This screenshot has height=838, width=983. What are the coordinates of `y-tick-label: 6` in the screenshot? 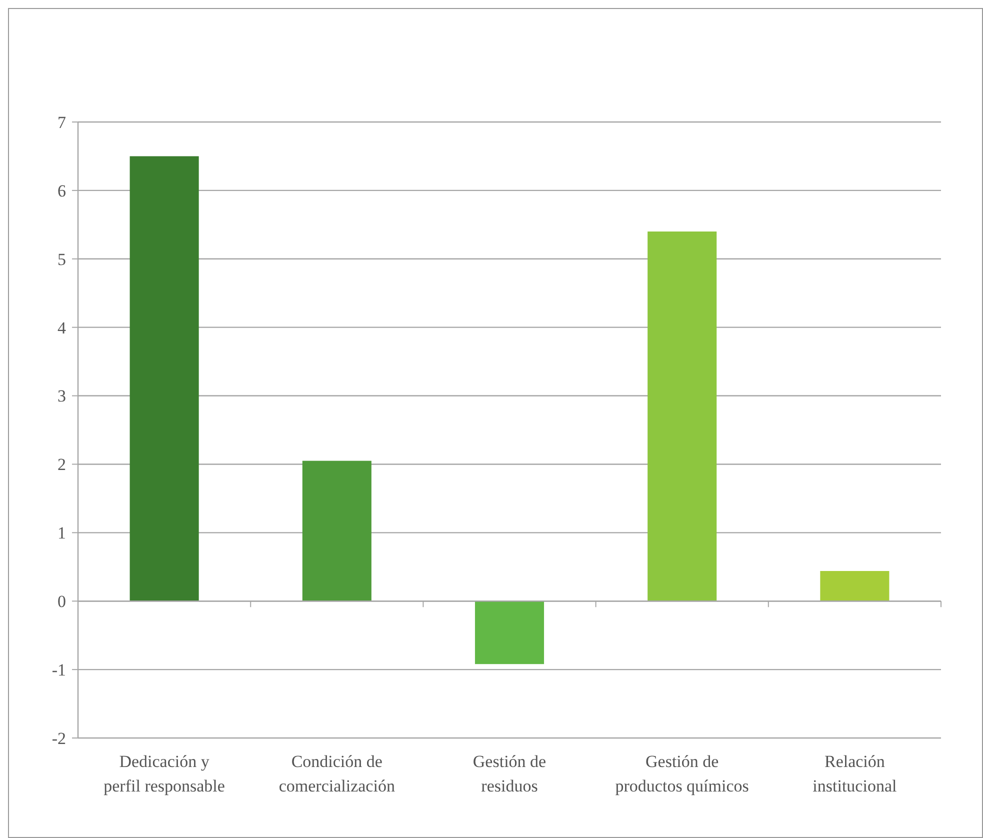 It's located at (62, 190).